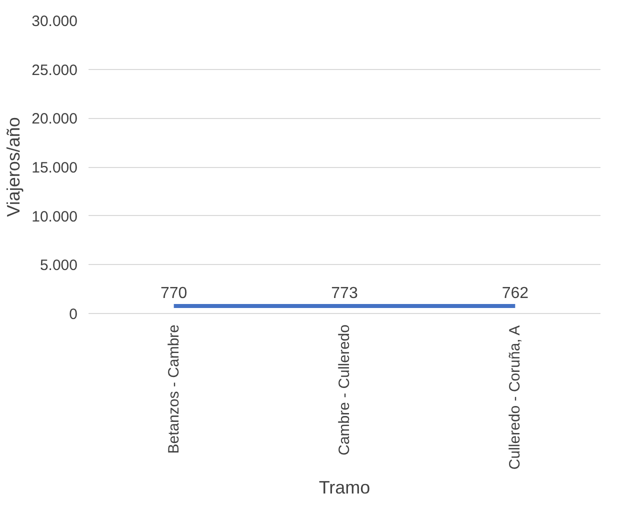  I want to click on y-tick-label: 0, so click(73, 314).